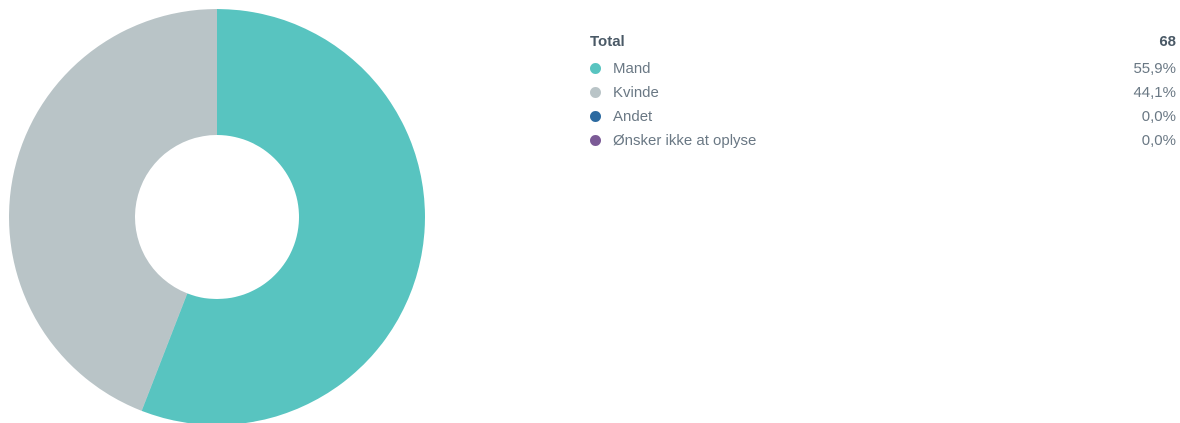 The image size is (1180, 423). What do you see at coordinates (883, 116) in the screenshot?
I see `legend-item-andet: Andet 0,0%` at bounding box center [883, 116].